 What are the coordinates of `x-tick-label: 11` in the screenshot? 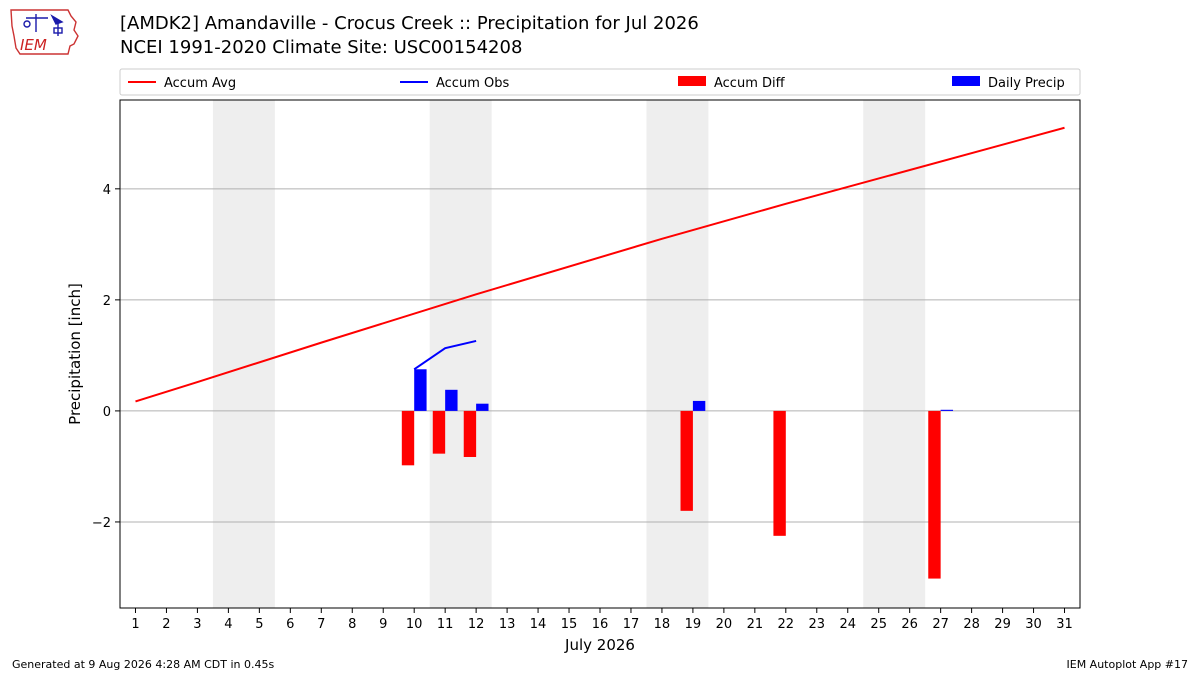 It's located at (445, 624).